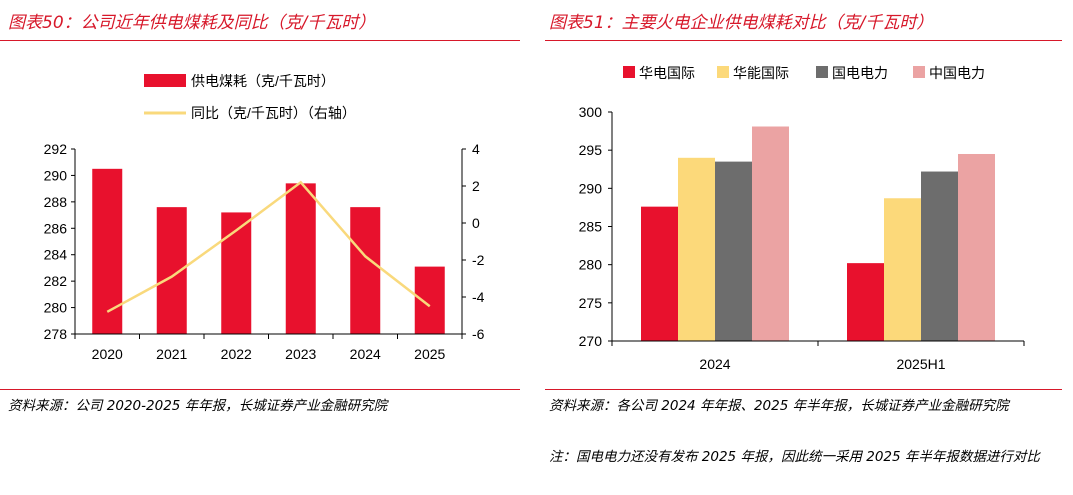 The height and width of the screenshot is (495, 1073). Describe the element at coordinates (957, 73) in the screenshot. I see `legend-label-4: 中国电力` at that location.